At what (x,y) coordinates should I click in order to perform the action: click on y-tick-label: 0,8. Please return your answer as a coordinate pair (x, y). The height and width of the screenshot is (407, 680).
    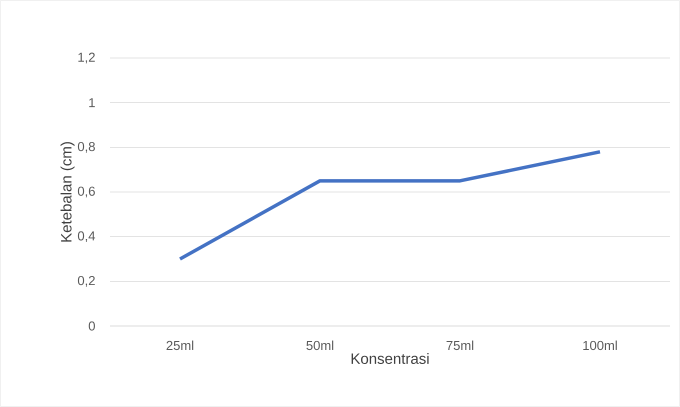
    Looking at the image, I should click on (86, 147).